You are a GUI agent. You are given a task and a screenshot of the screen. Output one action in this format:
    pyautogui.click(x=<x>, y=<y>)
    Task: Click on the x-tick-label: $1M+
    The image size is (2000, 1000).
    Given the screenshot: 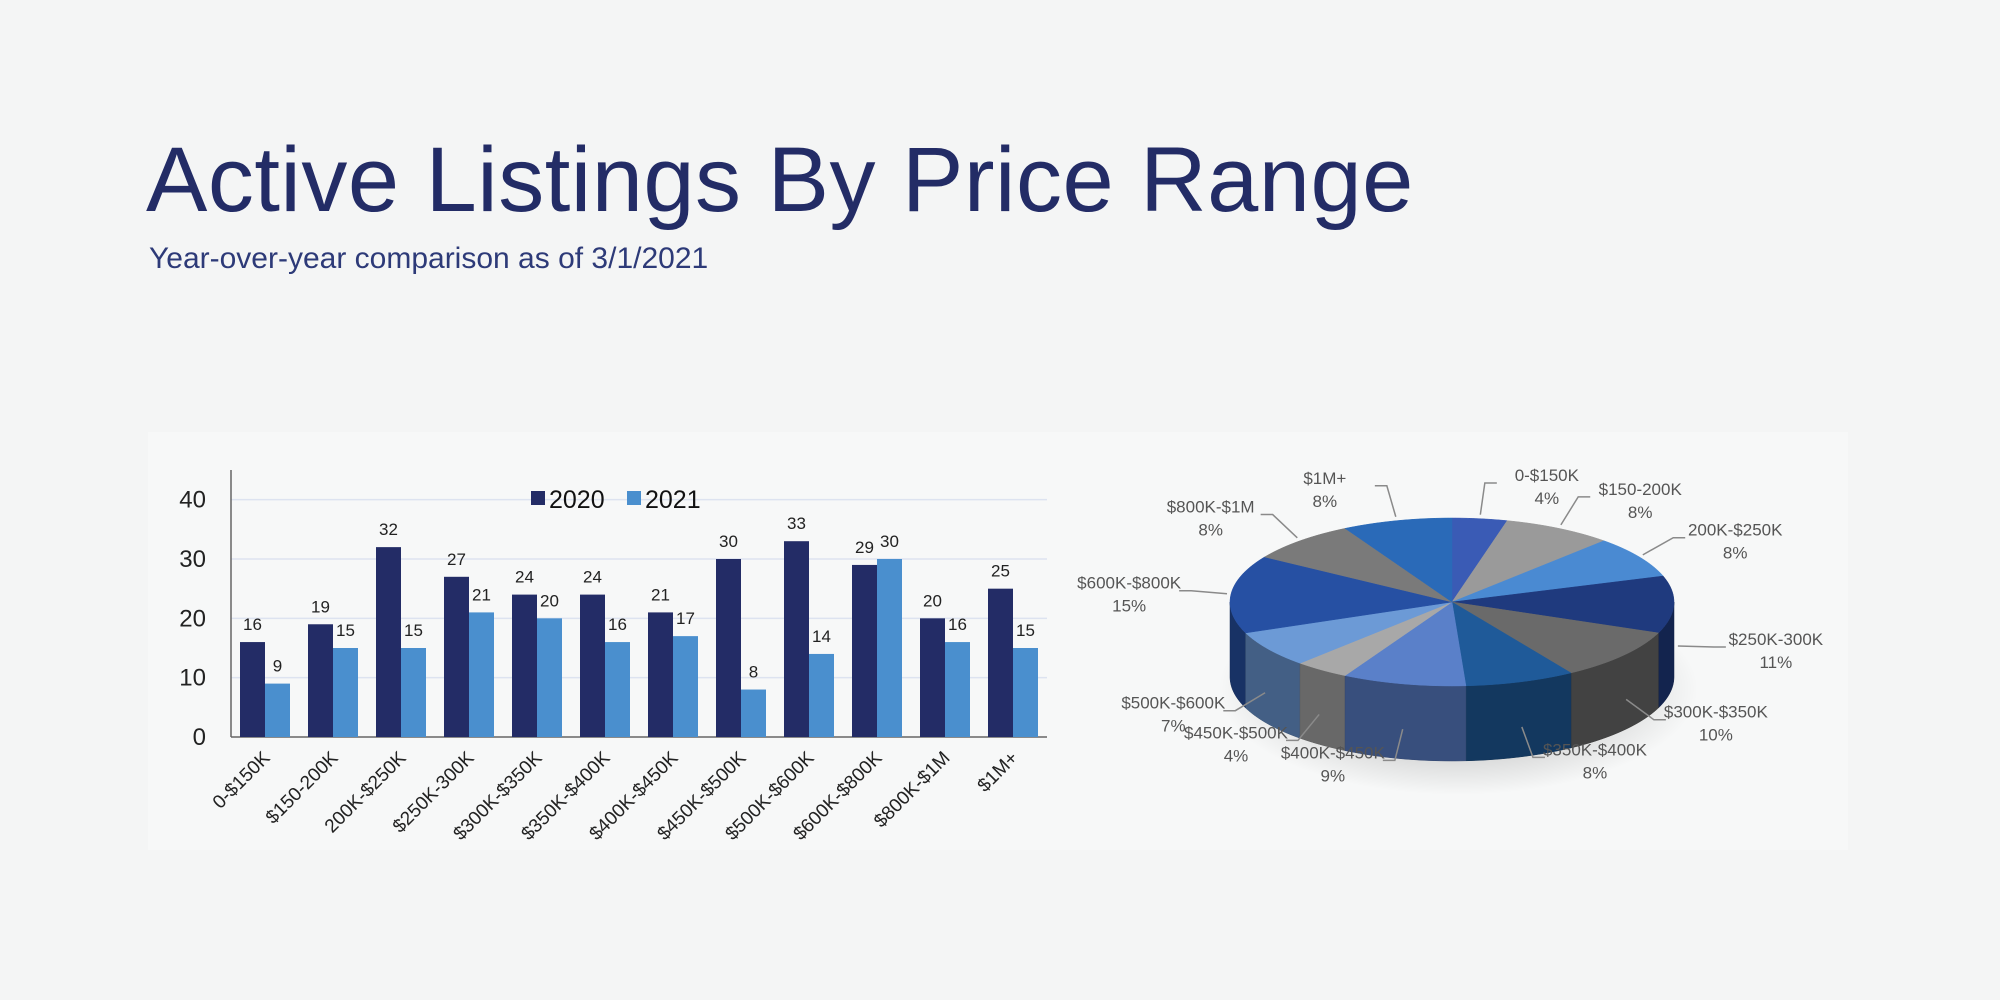 What is the action you would take?
    pyautogui.click(x=998, y=772)
    